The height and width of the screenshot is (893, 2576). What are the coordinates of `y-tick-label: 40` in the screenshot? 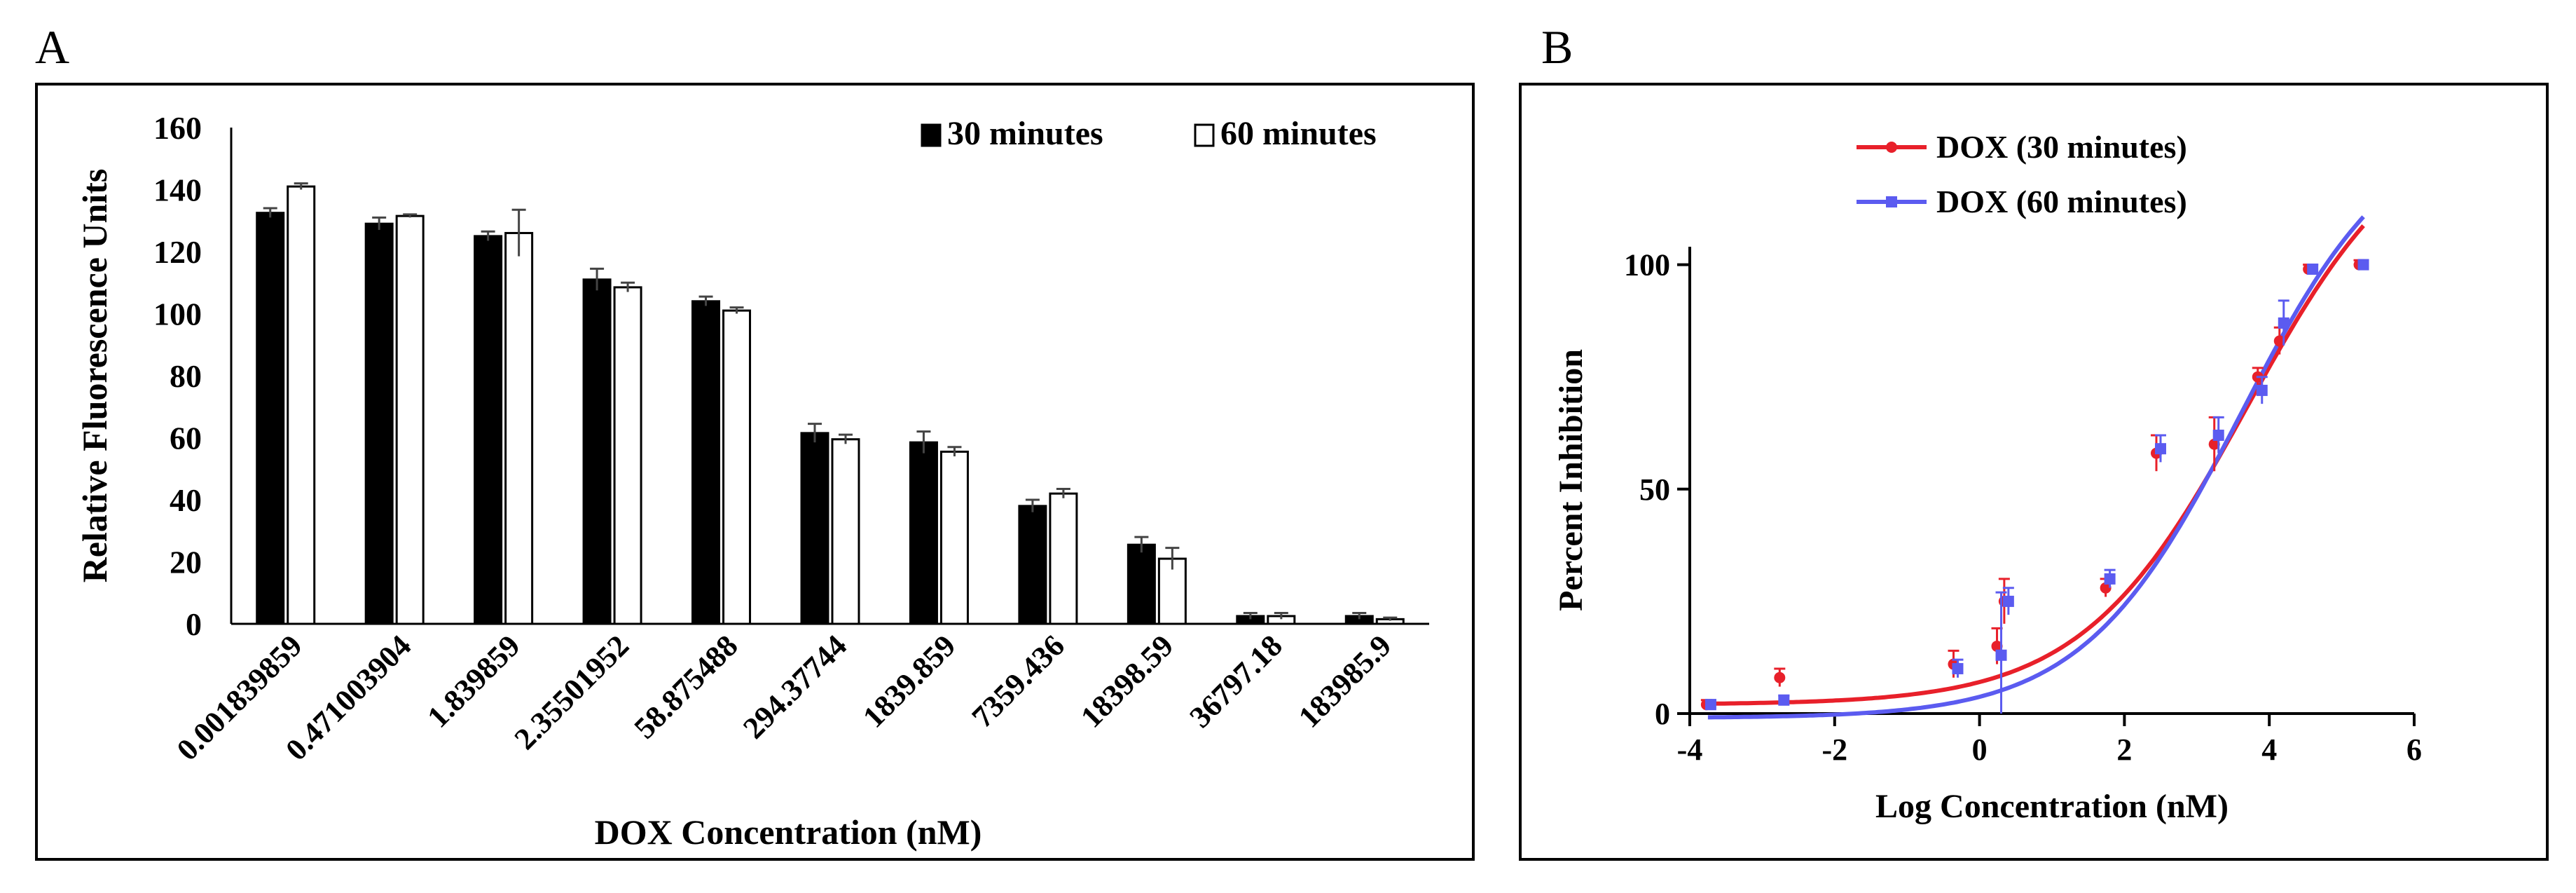 It's located at (186, 500).